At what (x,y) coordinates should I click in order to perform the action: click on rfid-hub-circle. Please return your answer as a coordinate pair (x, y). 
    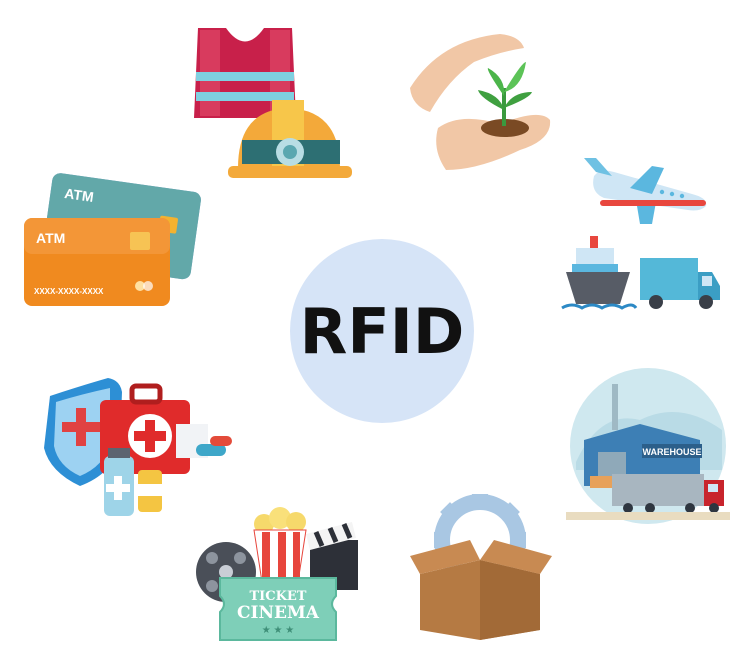
    Looking at the image, I should click on (382, 331).